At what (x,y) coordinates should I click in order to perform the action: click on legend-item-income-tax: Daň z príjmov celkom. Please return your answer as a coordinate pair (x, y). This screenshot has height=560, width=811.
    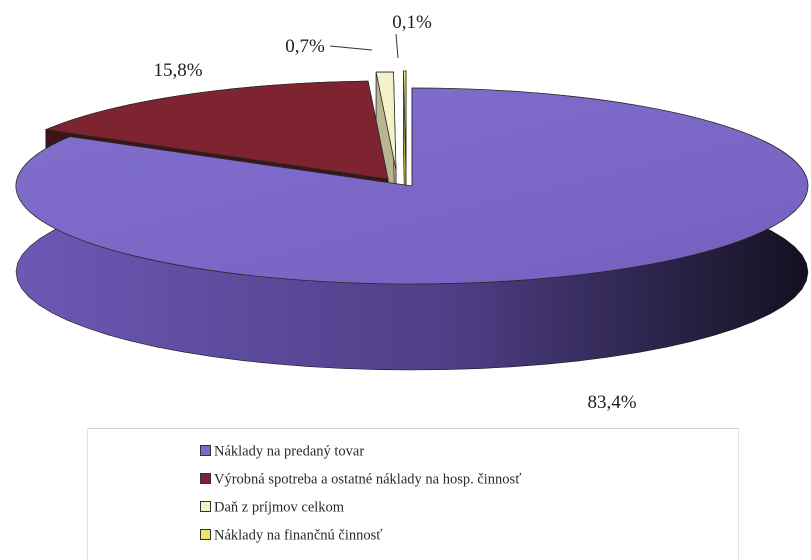
    Looking at the image, I should click on (413, 507).